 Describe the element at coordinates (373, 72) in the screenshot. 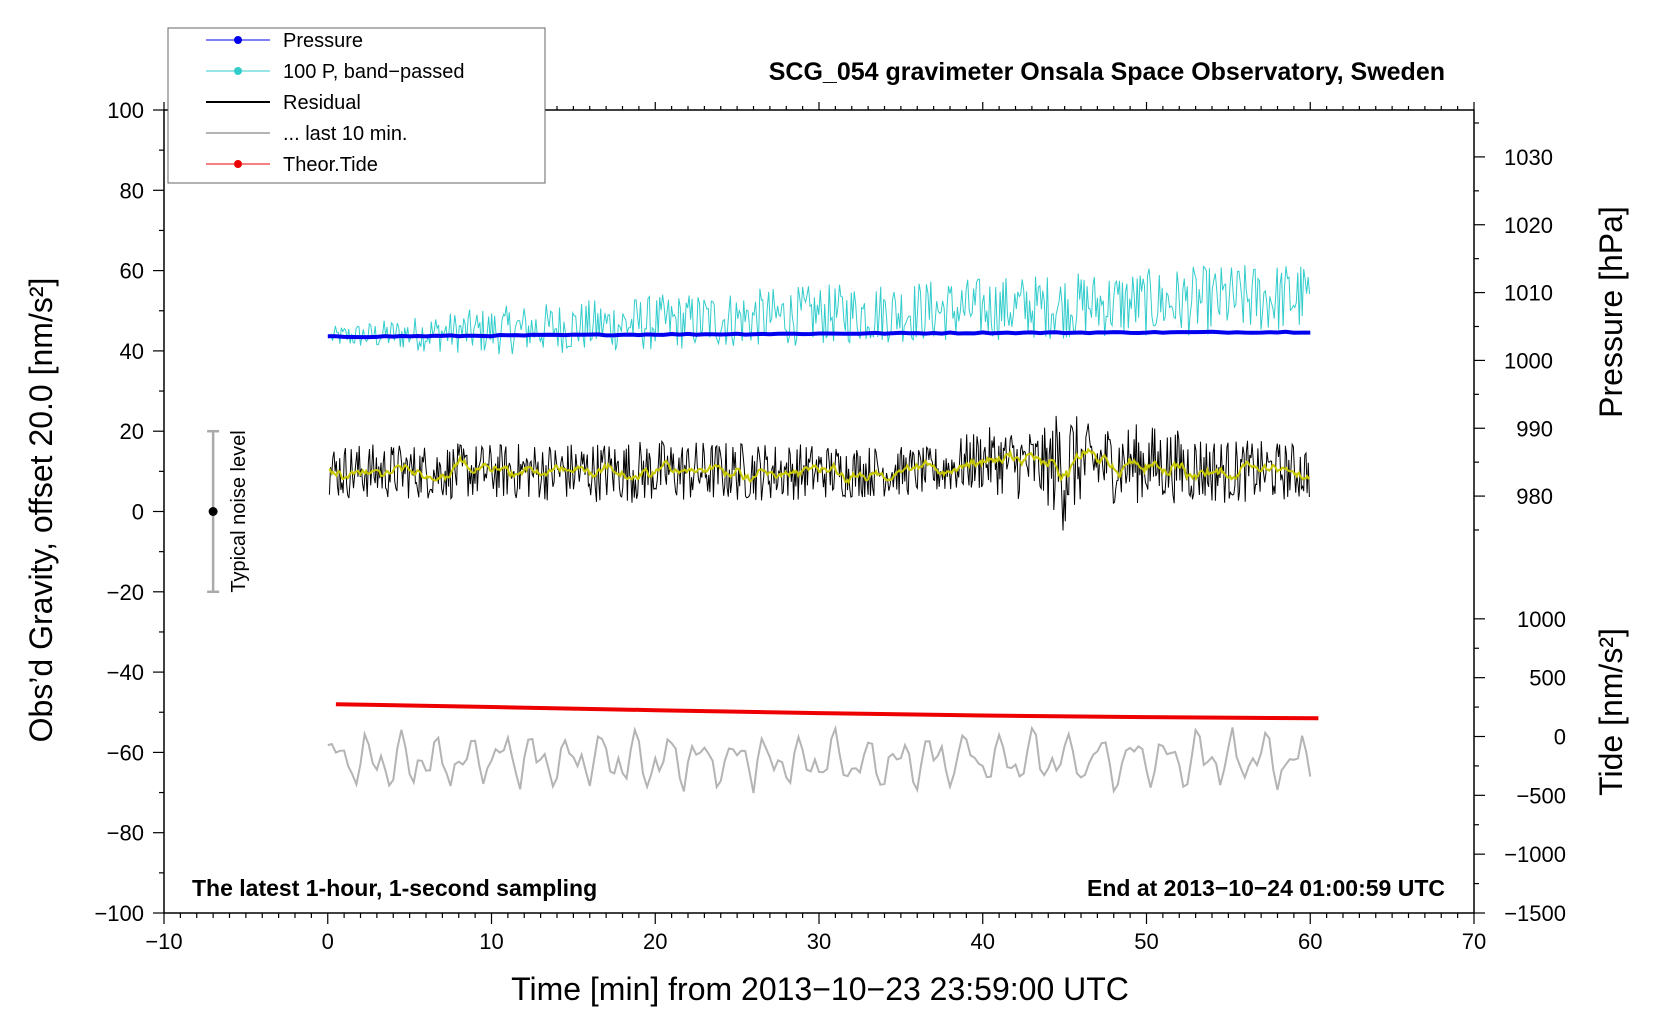

I see `legend-label-band-passed: 100 P, band−passed` at that location.